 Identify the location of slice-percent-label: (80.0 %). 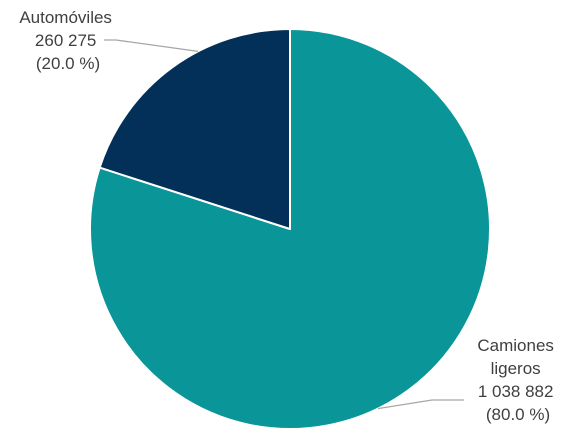
(518, 414).